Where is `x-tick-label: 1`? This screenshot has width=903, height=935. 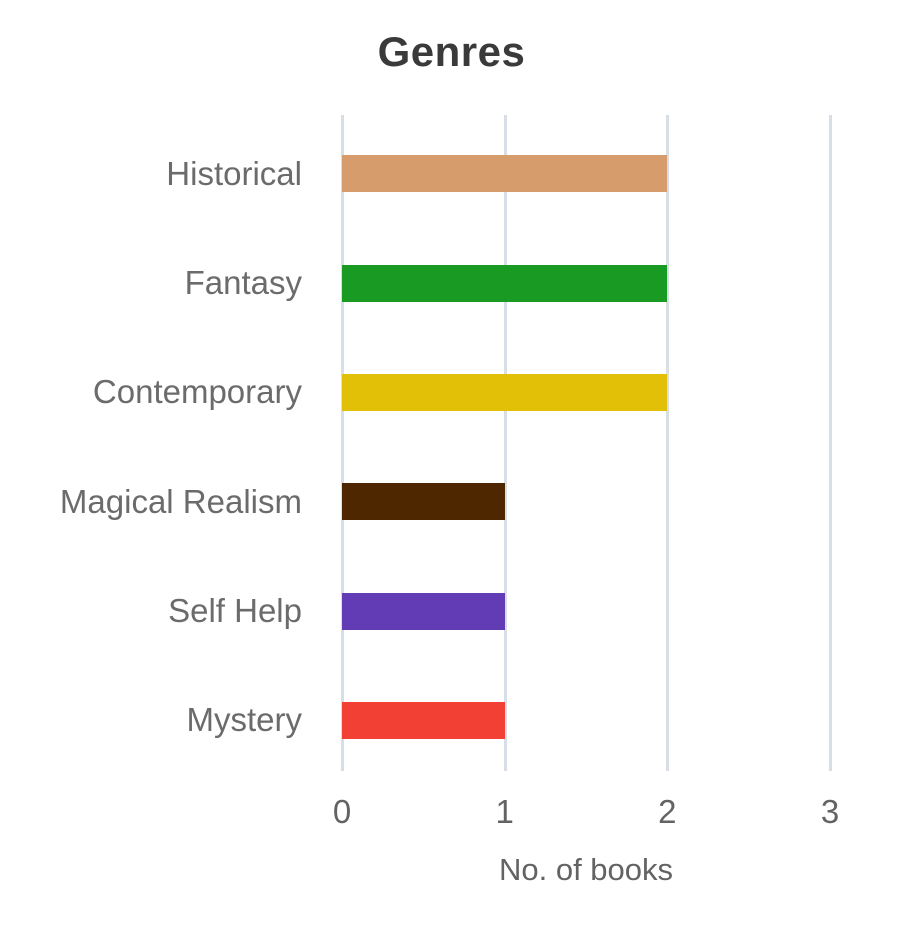
x-tick-label: 1 is located at coordinates (504, 811).